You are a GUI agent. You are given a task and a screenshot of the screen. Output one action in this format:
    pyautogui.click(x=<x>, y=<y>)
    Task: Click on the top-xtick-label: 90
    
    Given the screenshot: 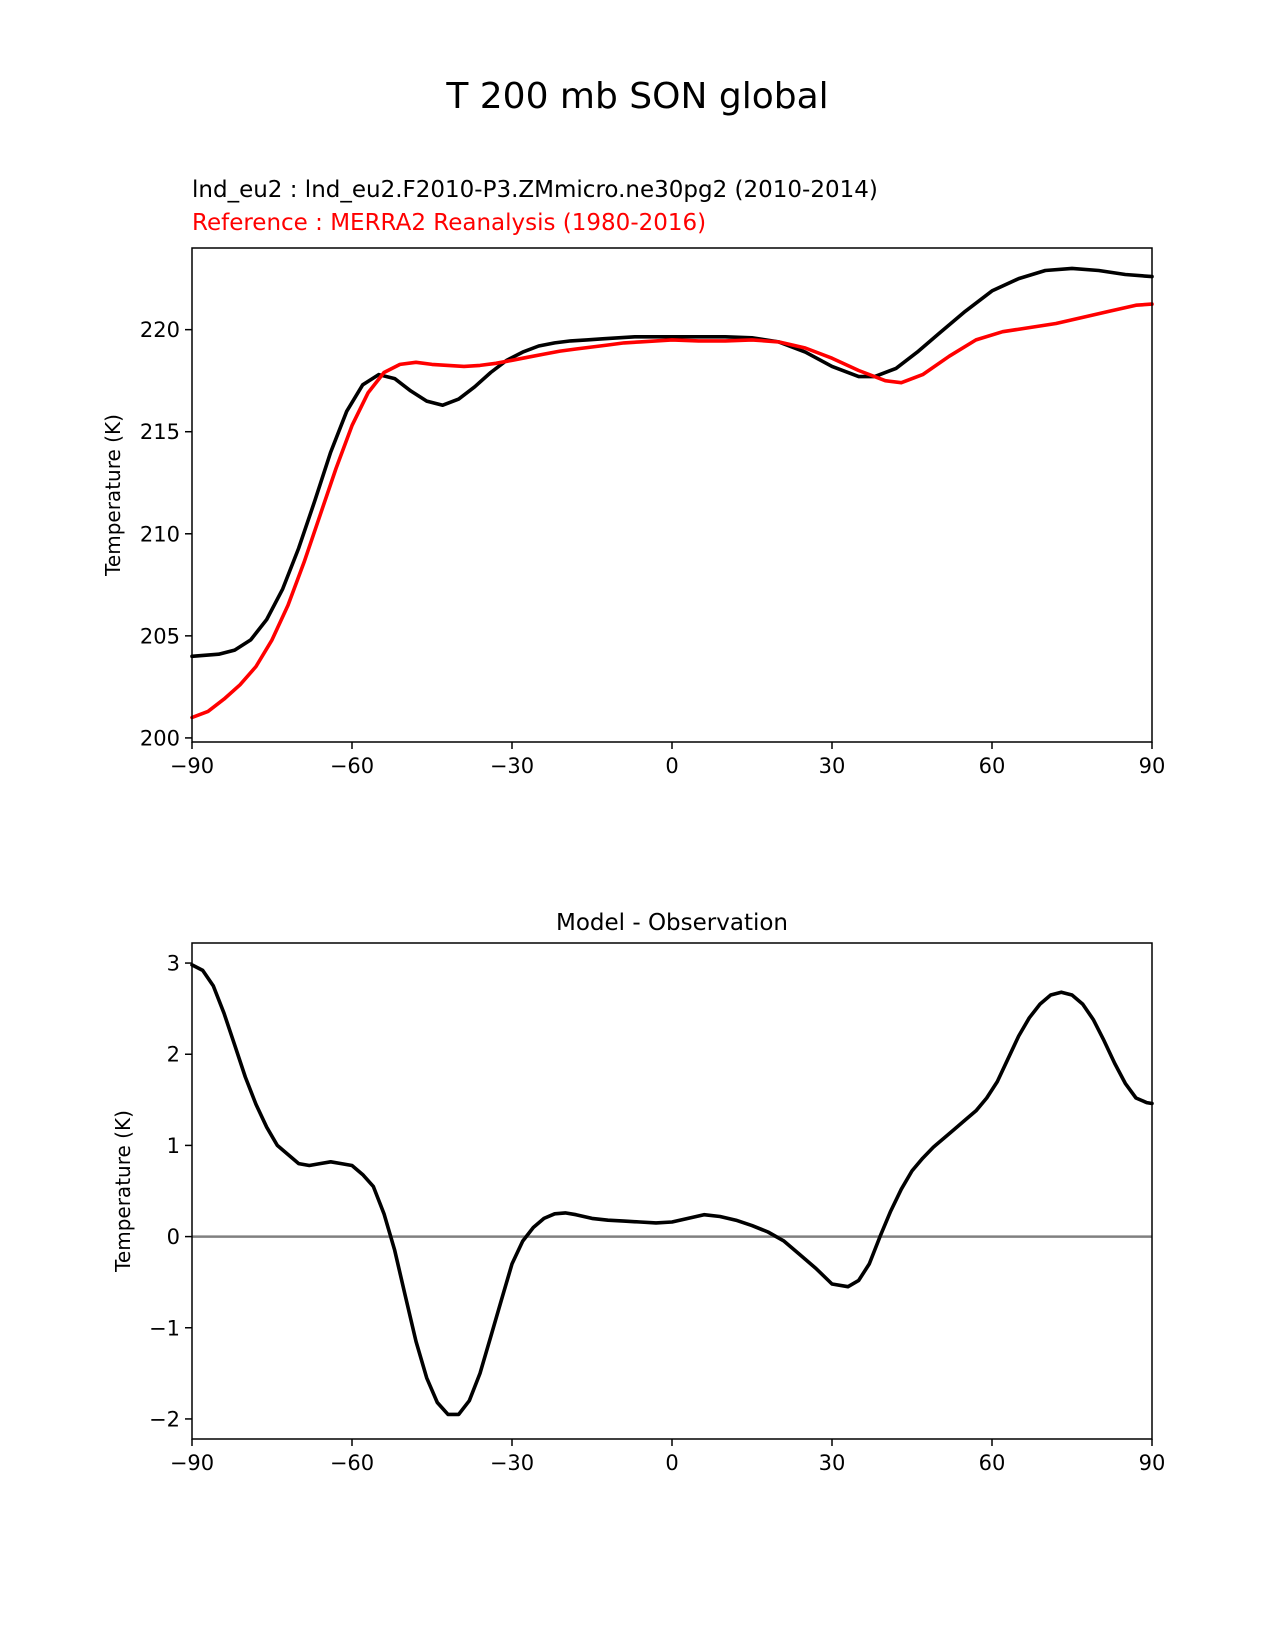 What is the action you would take?
    pyautogui.click(x=1152, y=766)
    